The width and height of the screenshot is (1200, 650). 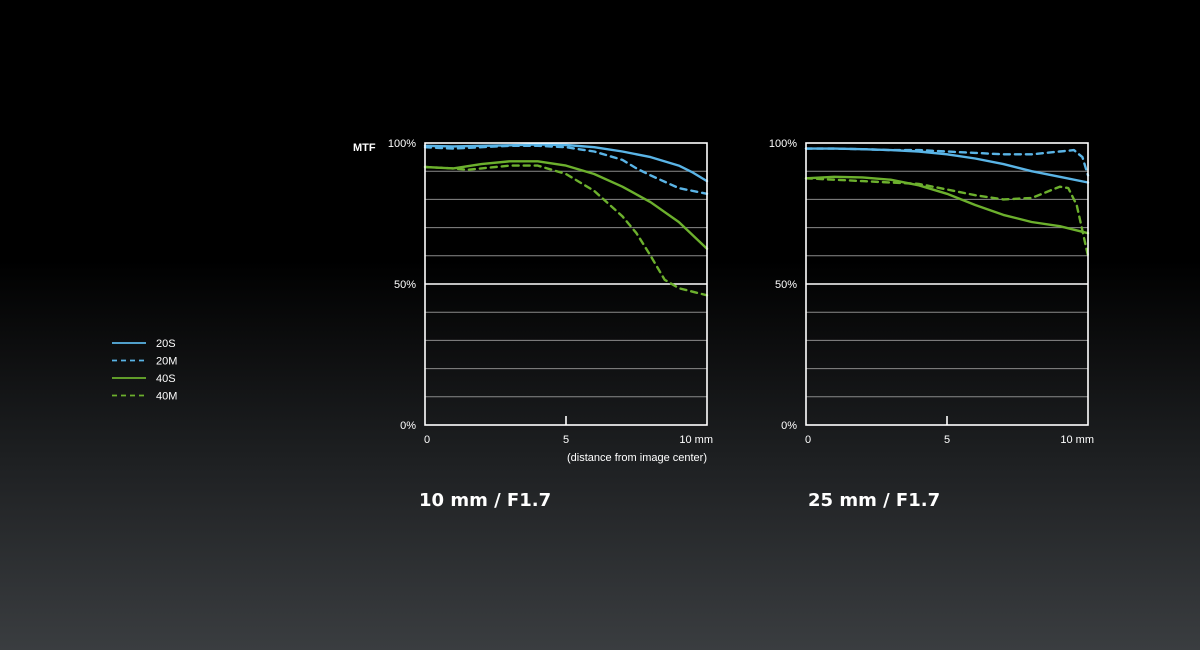 What do you see at coordinates (166, 397) in the screenshot?
I see `legend-label-40m: 40M` at bounding box center [166, 397].